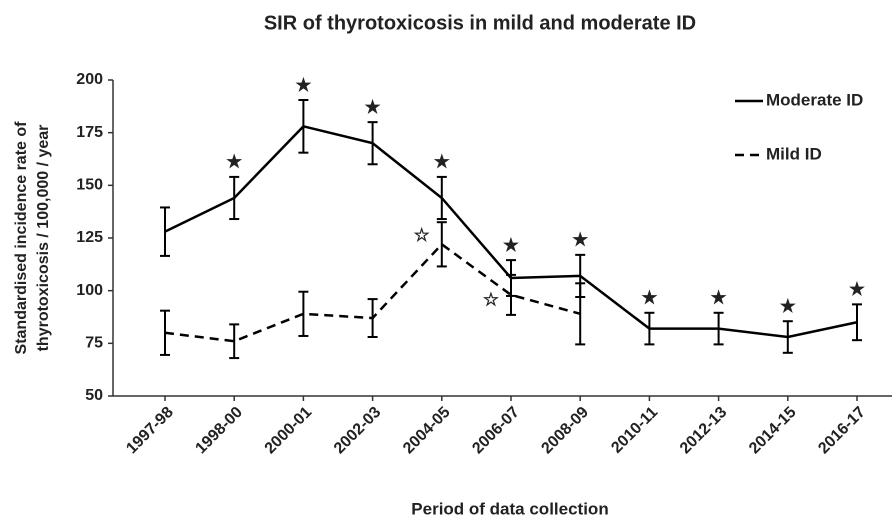  What do you see at coordinates (704, 431) in the screenshot?
I see `x-tick-label: 2012-13` at bounding box center [704, 431].